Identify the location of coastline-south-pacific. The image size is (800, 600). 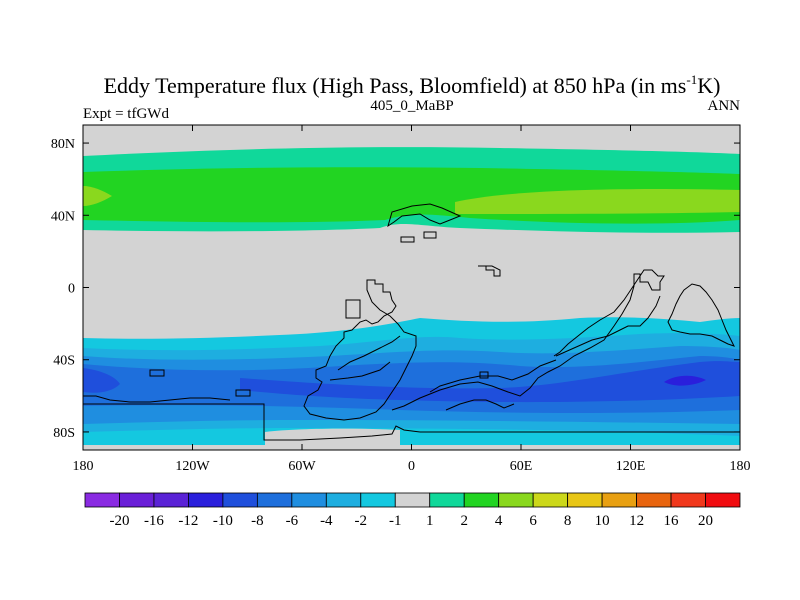
(493, 385).